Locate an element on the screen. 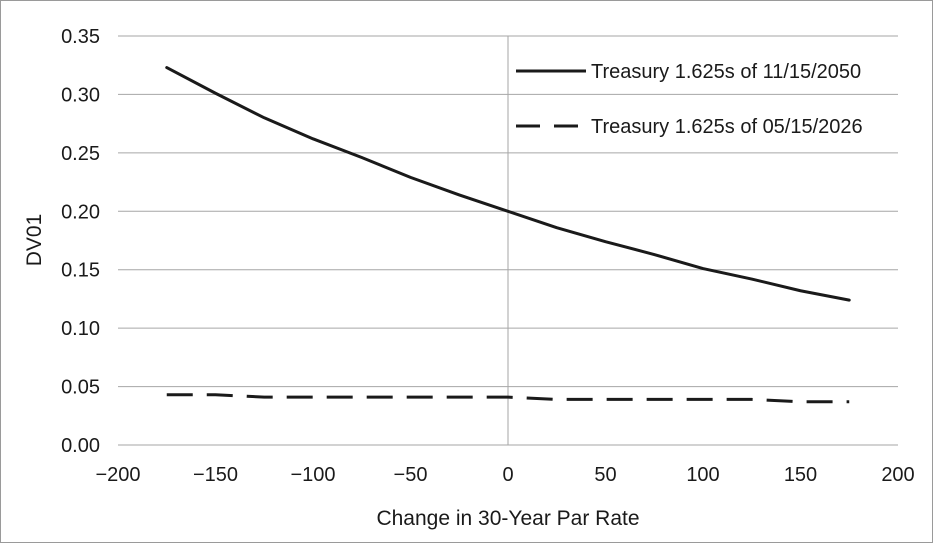  y-tick-label: 0.30 is located at coordinates (80, 95).